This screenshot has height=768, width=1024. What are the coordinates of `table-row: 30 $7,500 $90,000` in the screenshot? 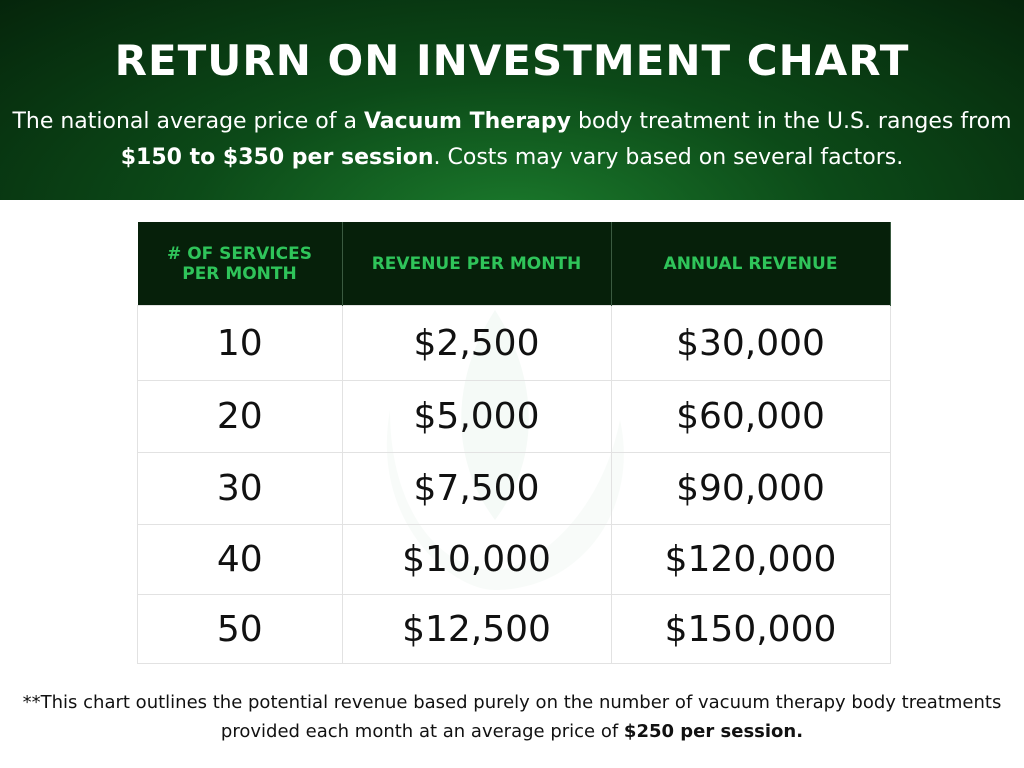 It's located at (514, 488).